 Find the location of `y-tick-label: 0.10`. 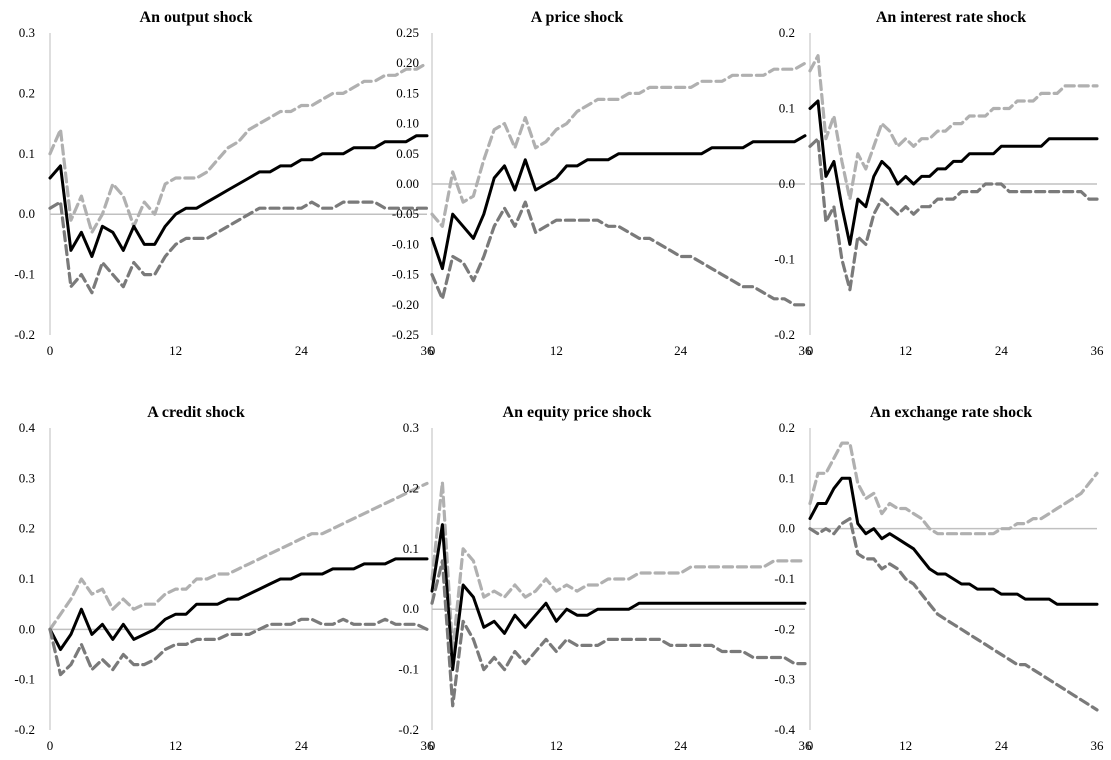

y-tick-label: 0.10 is located at coordinates (407, 123).